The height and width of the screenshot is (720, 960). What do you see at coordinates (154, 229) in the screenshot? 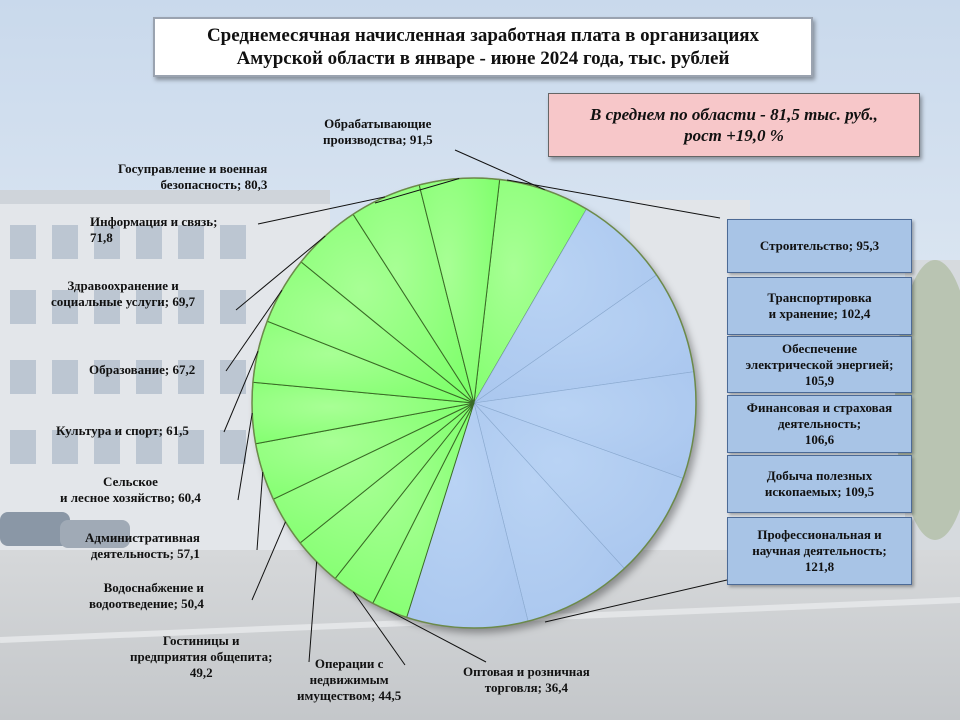
I see `slice-label-information: Информация и связь; 71,8` at bounding box center [154, 229].